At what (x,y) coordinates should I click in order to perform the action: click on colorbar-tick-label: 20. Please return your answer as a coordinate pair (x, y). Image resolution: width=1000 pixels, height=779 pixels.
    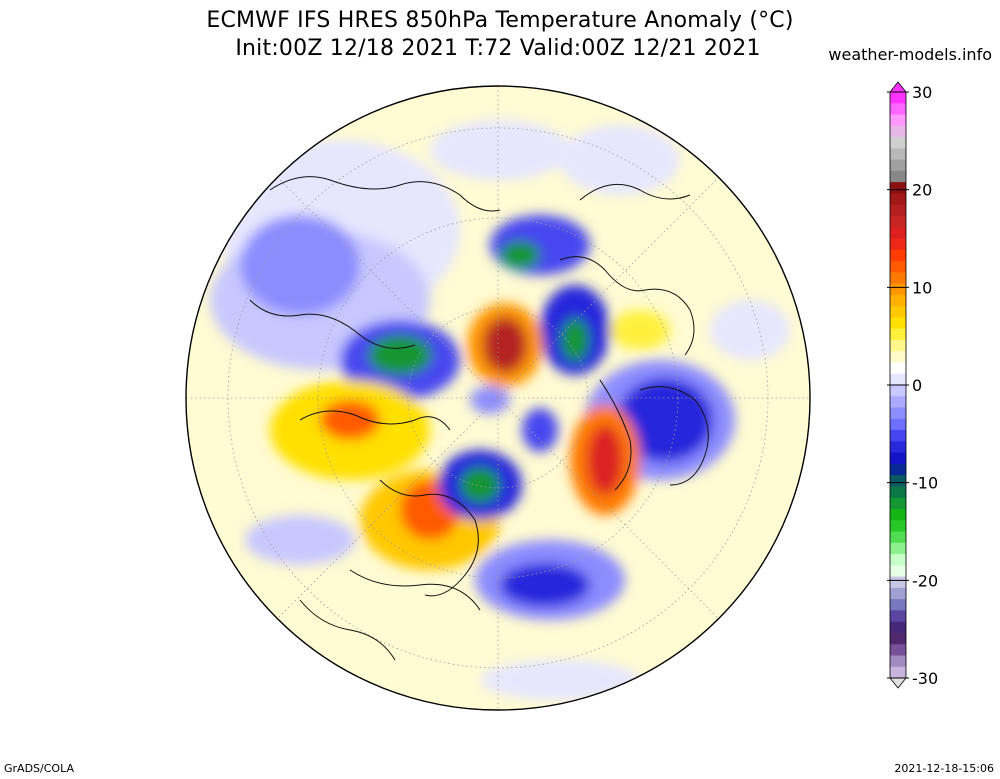
    Looking at the image, I should click on (922, 190).